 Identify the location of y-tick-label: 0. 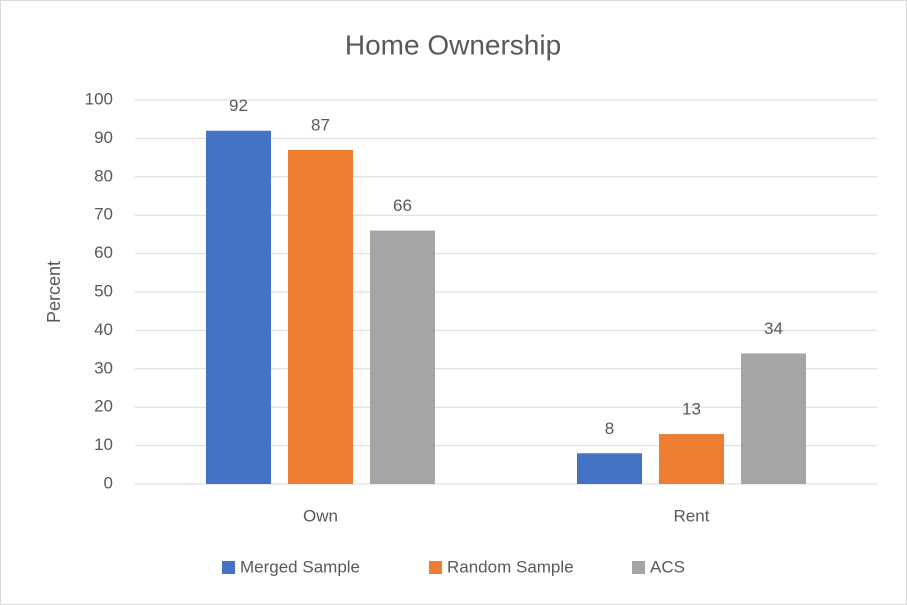
(108, 482).